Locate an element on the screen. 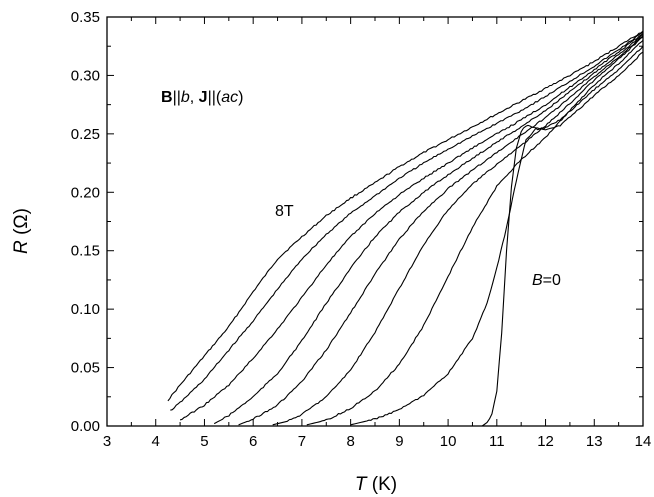 This screenshot has height=497, width=654. y-tick-label: 0.25 is located at coordinates (85, 134).